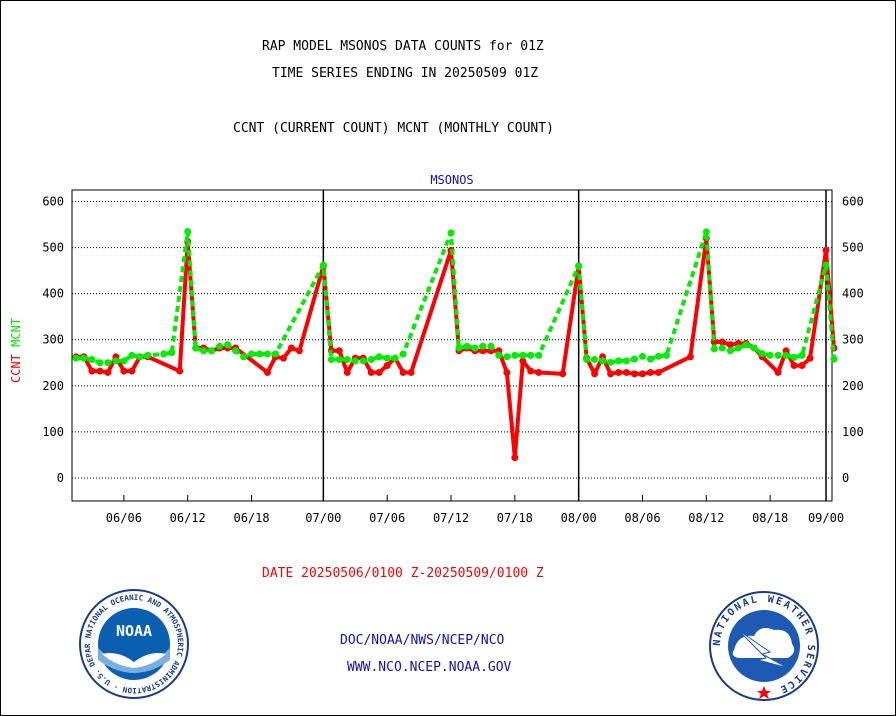 Image resolution: width=896 pixels, height=716 pixels. I want to click on y-tick-label-left: 0, so click(60, 478).